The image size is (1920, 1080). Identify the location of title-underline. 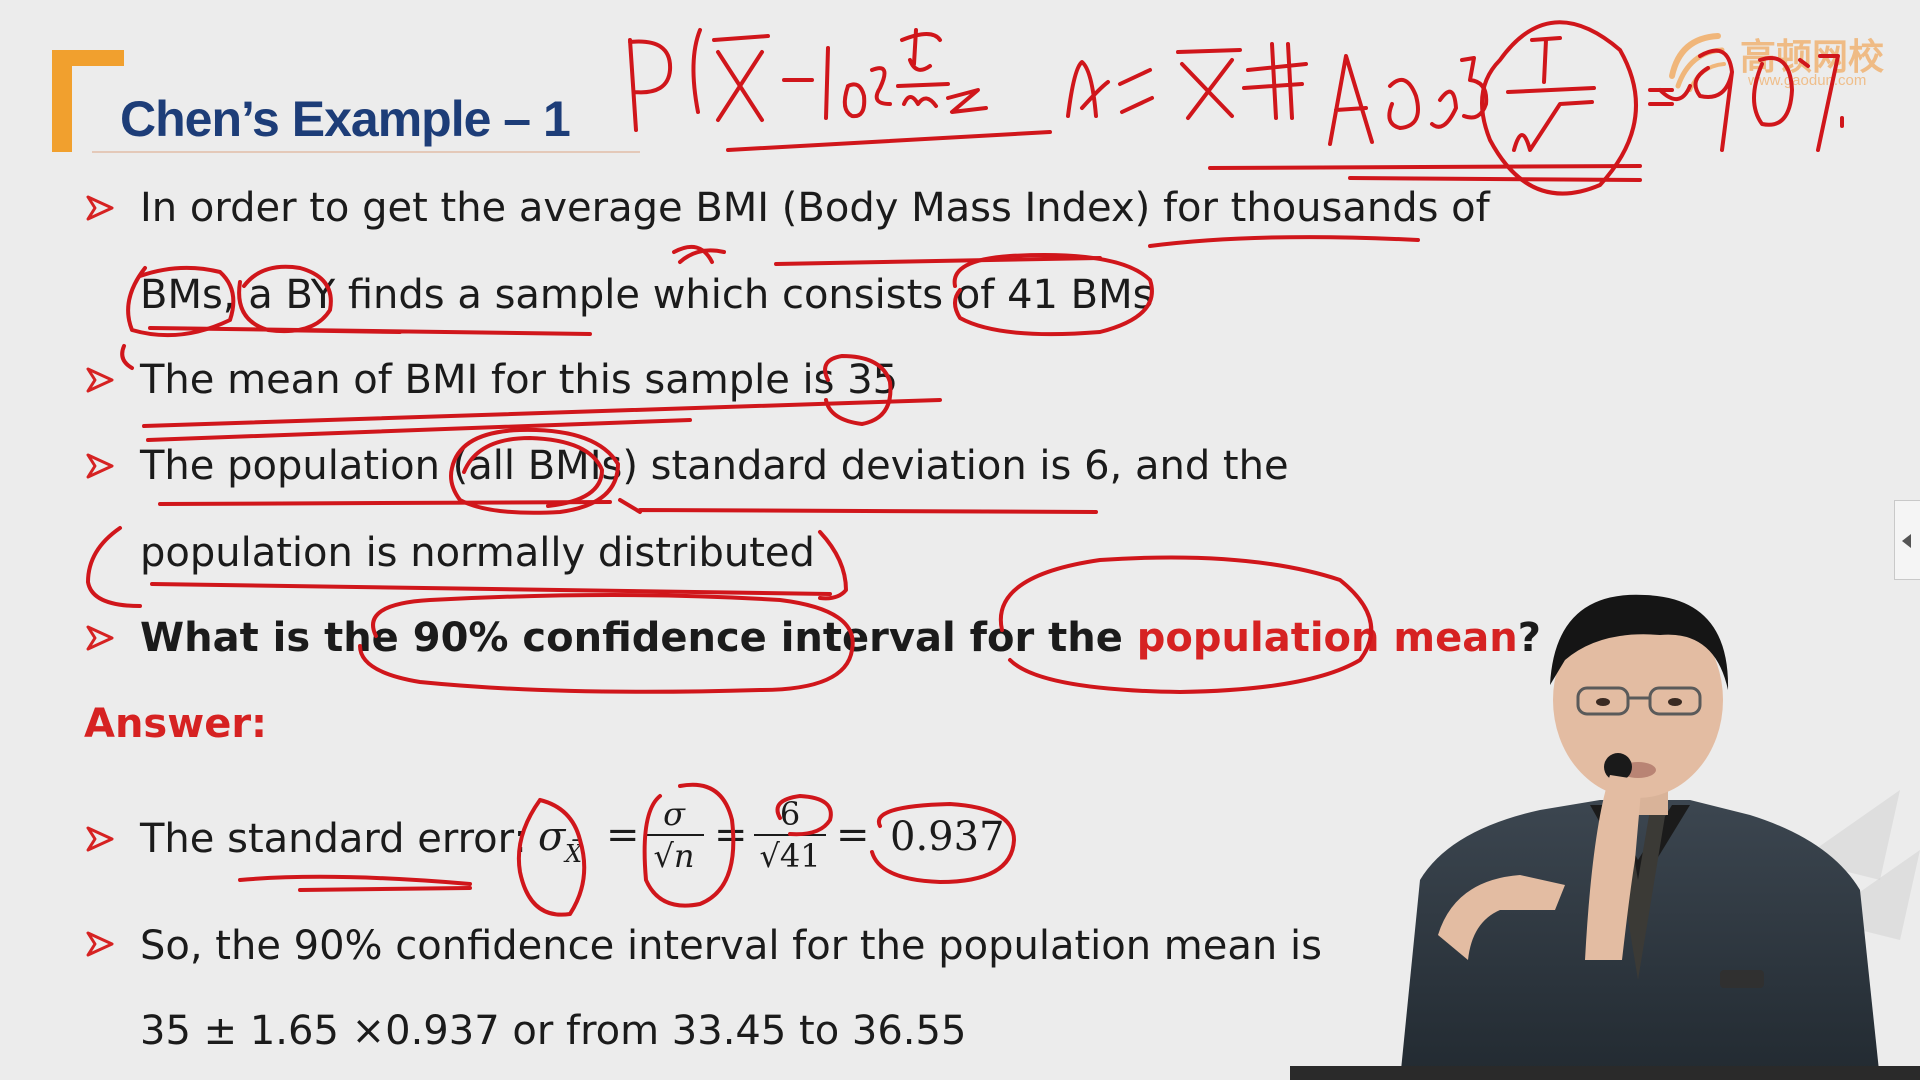
(366, 152).